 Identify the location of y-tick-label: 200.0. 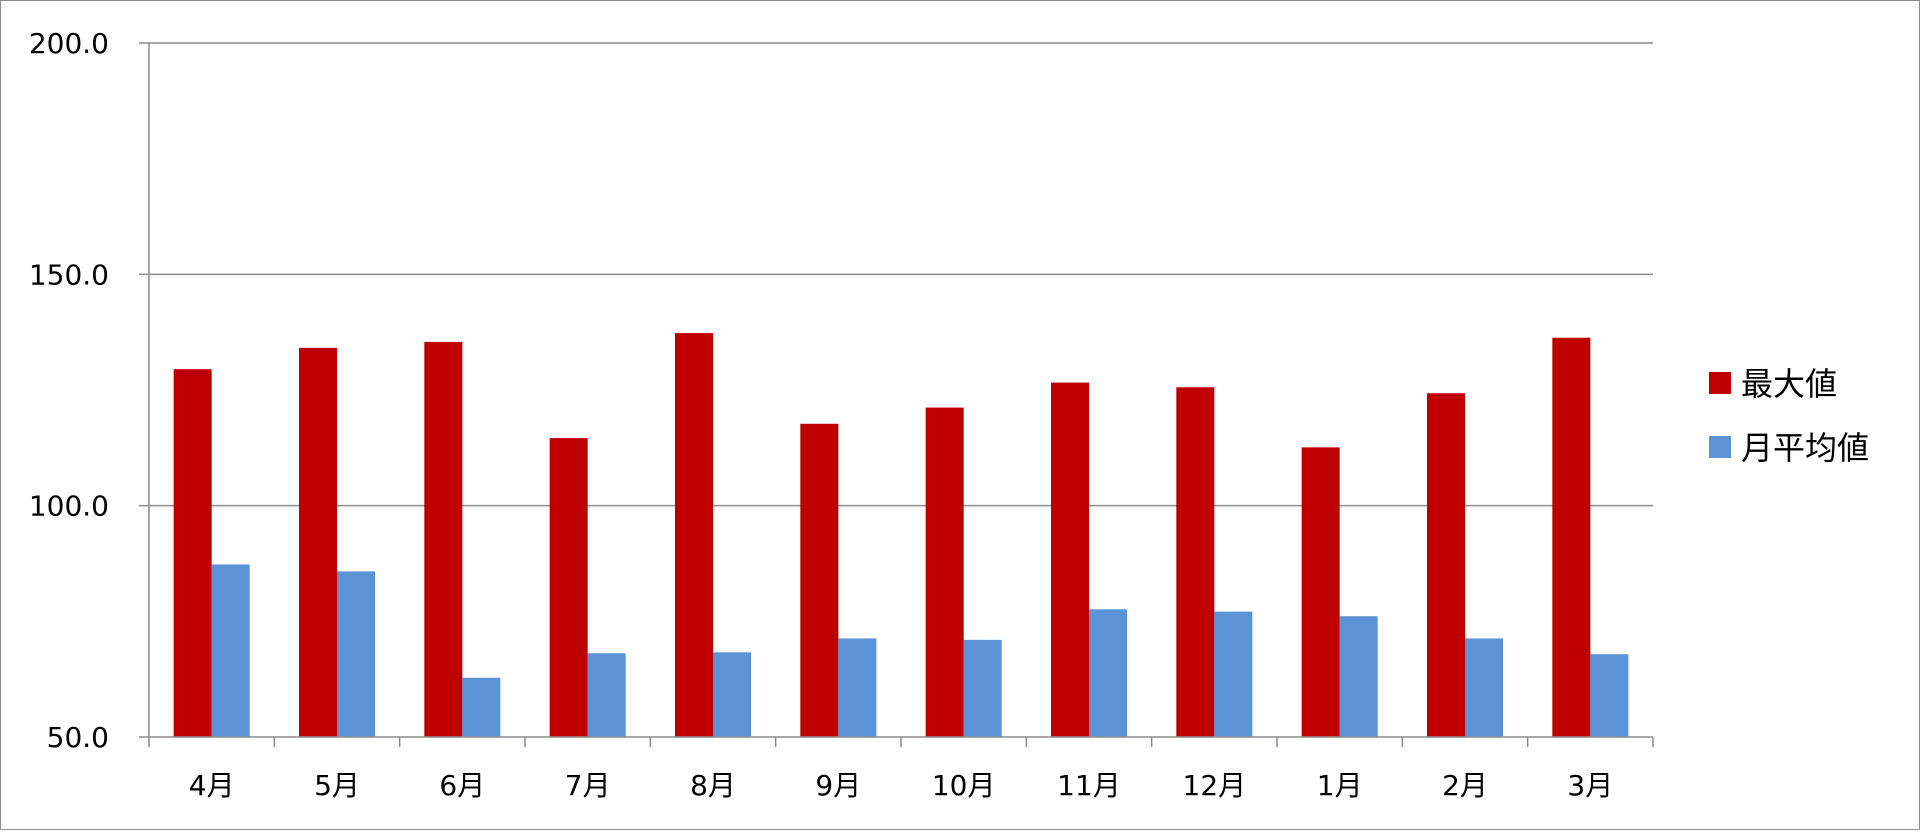
(69, 43).